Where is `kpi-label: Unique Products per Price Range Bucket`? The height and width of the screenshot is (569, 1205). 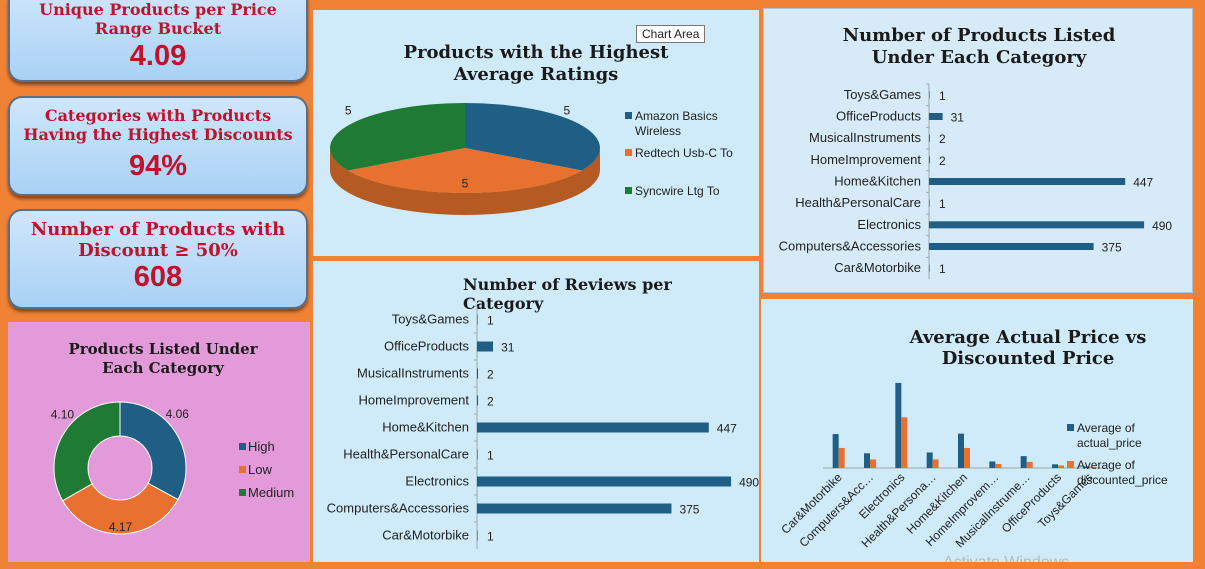 kpi-label: Unique Products per Price Range Bucket is located at coordinates (158, 19).